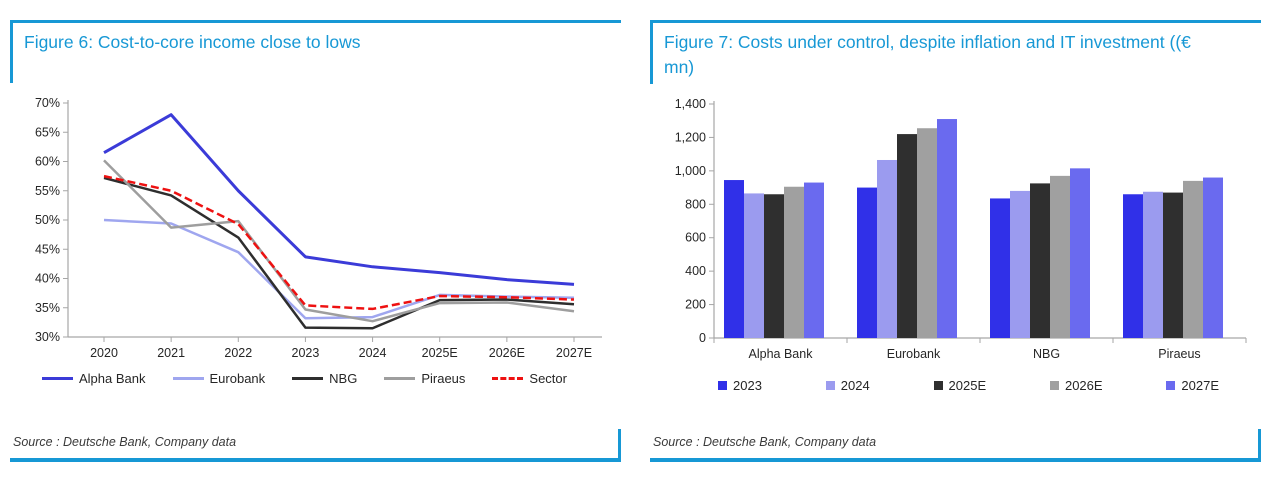  Describe the element at coordinates (1046, 354) in the screenshot. I see `svg-text: NBG` at that location.